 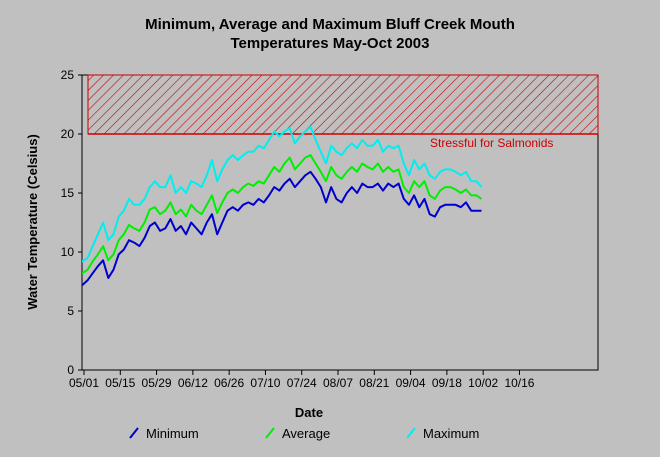 I want to click on y-tick-label: 0, so click(x=70, y=370).